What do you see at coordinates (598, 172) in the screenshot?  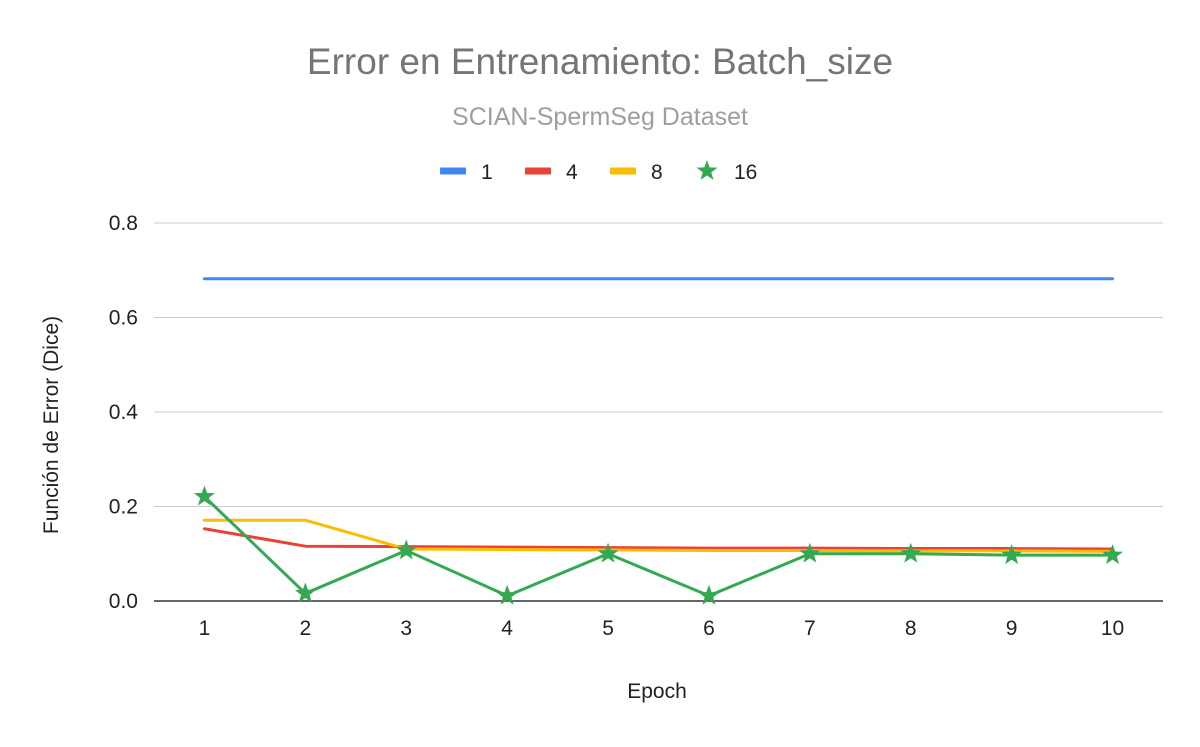 I see `legend: 1 4 8 16` at bounding box center [598, 172].